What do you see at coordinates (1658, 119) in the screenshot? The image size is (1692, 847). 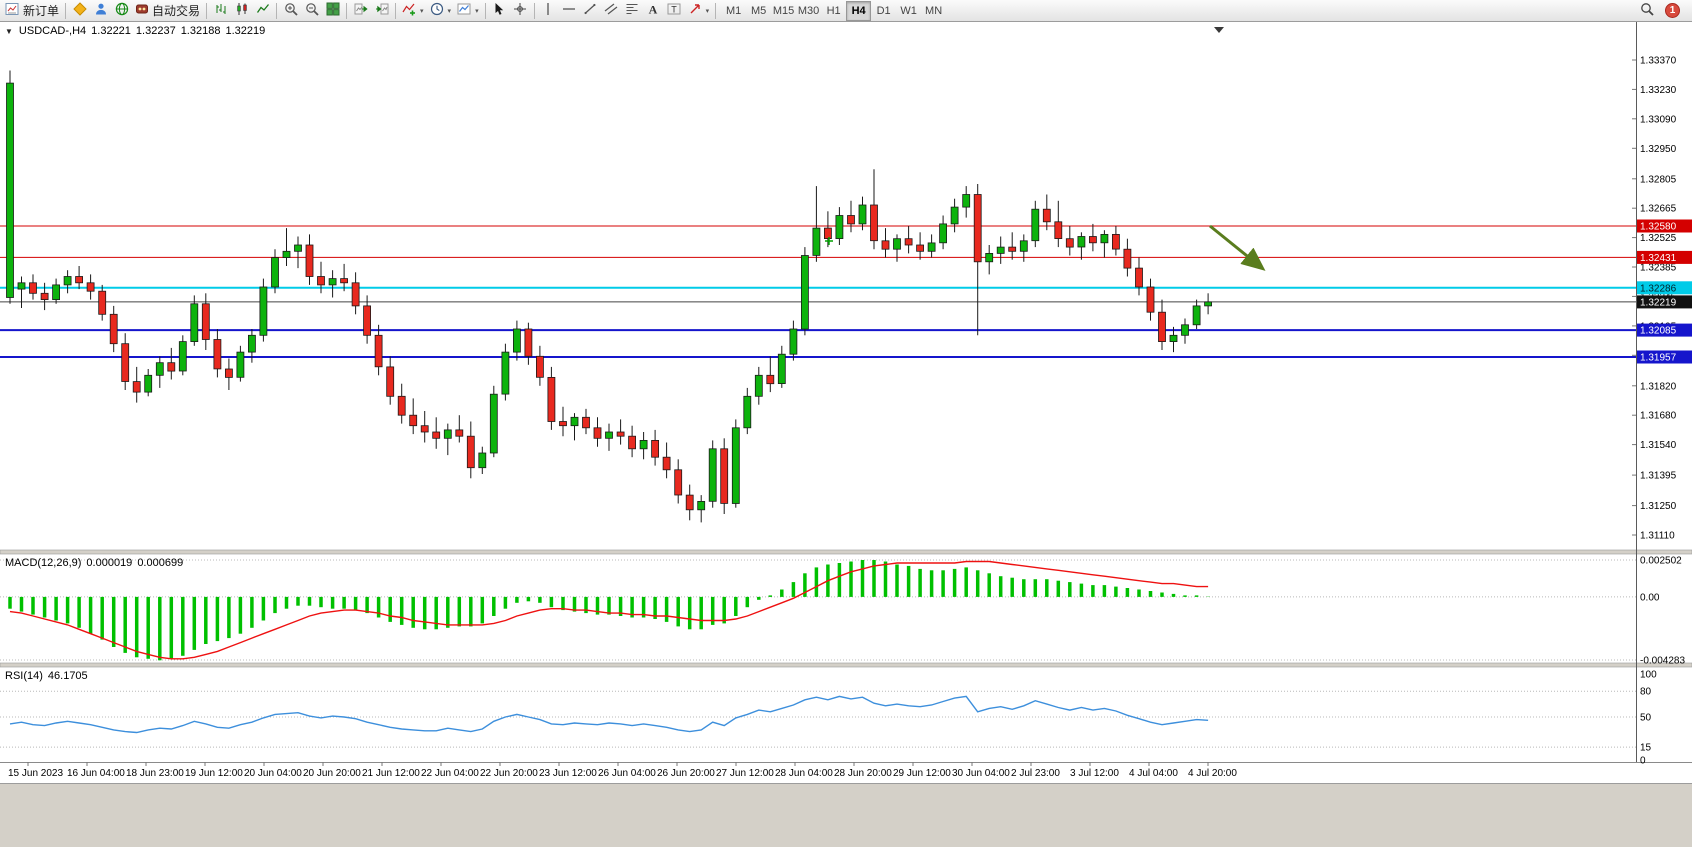 I see `price-axis-label: 1.33090` at bounding box center [1658, 119].